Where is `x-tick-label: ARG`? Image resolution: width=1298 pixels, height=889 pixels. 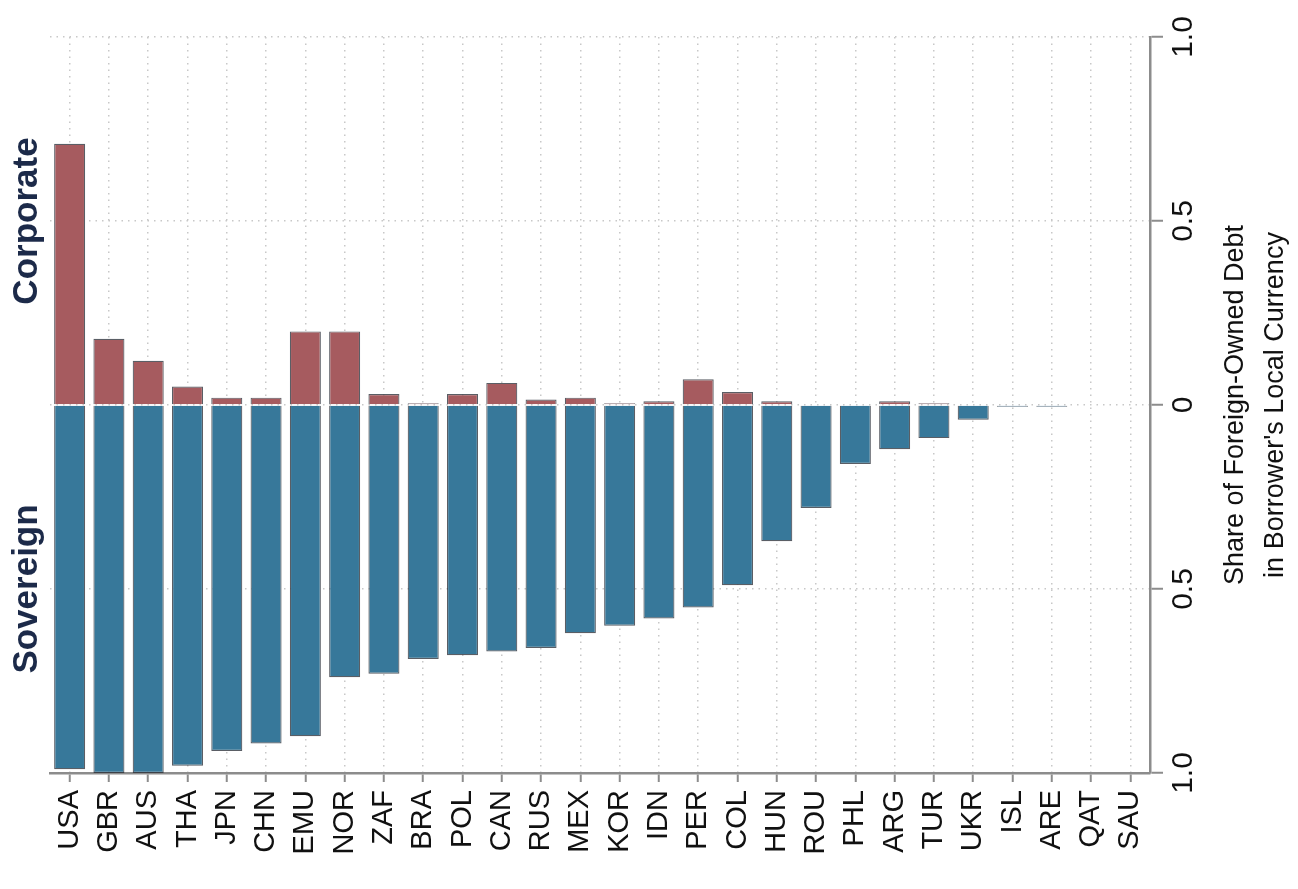 x-tick-label: ARG is located at coordinates (892, 821).